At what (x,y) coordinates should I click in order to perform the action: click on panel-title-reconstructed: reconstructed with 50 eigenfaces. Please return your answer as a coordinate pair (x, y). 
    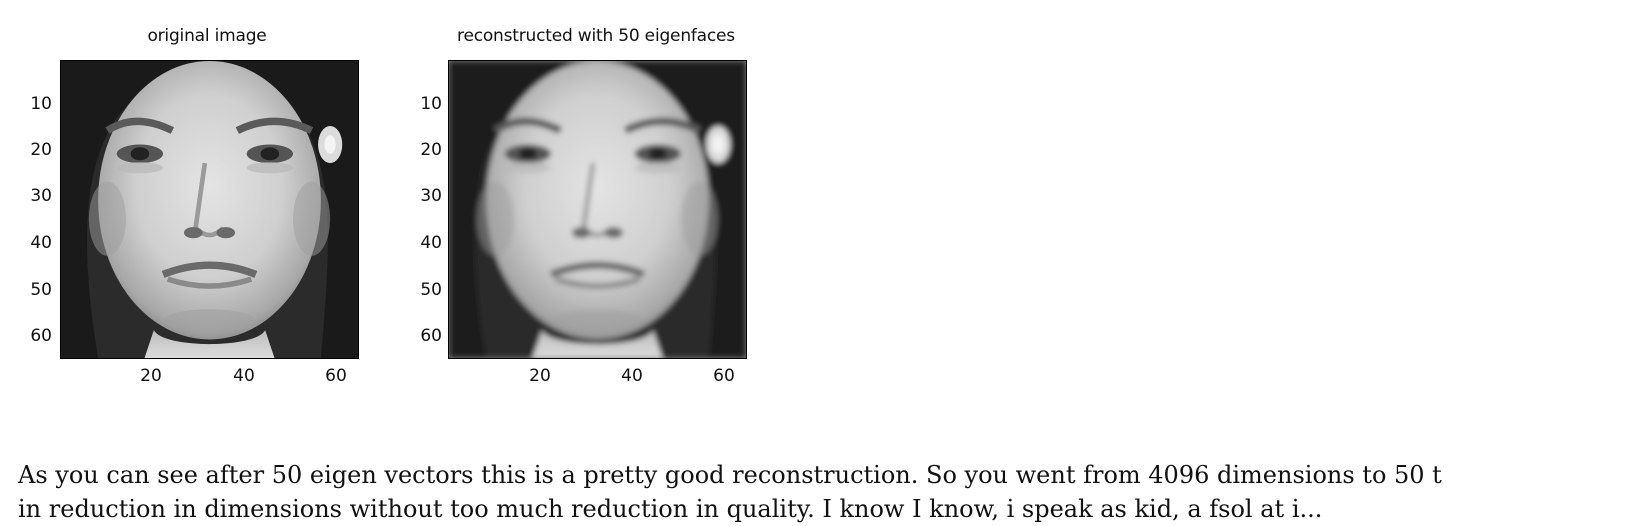
    Looking at the image, I should click on (596, 36).